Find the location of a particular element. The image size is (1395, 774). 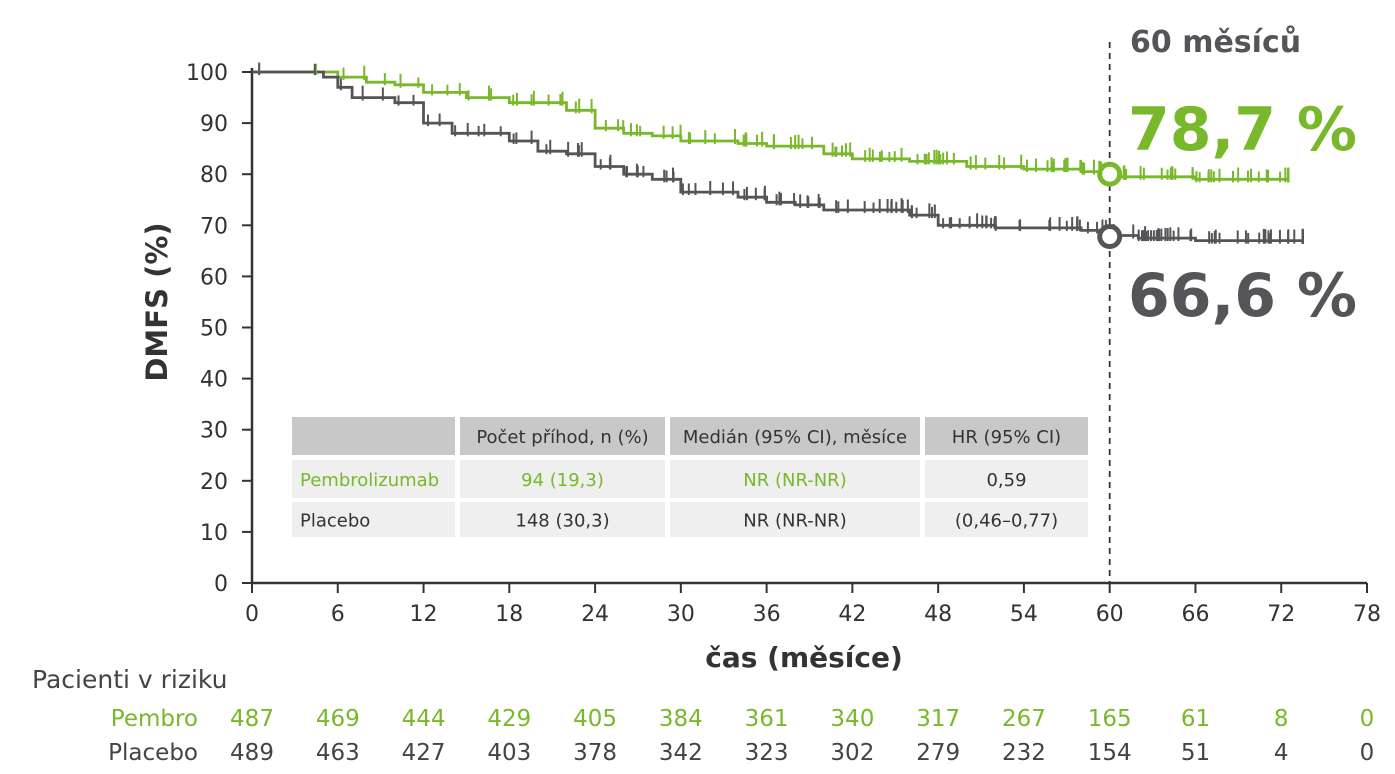

at-risk-placebo-value: 463 is located at coordinates (338, 753).